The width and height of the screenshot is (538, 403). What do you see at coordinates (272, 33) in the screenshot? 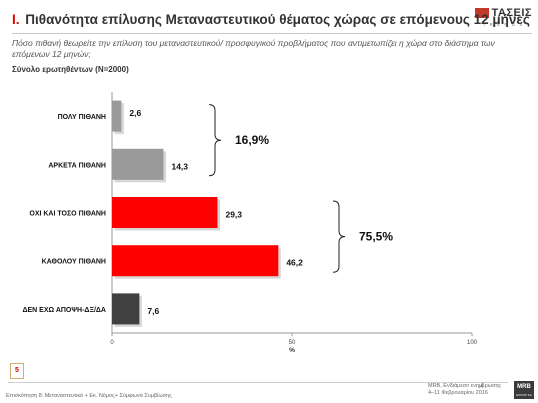
I see `title-divider` at bounding box center [272, 33].